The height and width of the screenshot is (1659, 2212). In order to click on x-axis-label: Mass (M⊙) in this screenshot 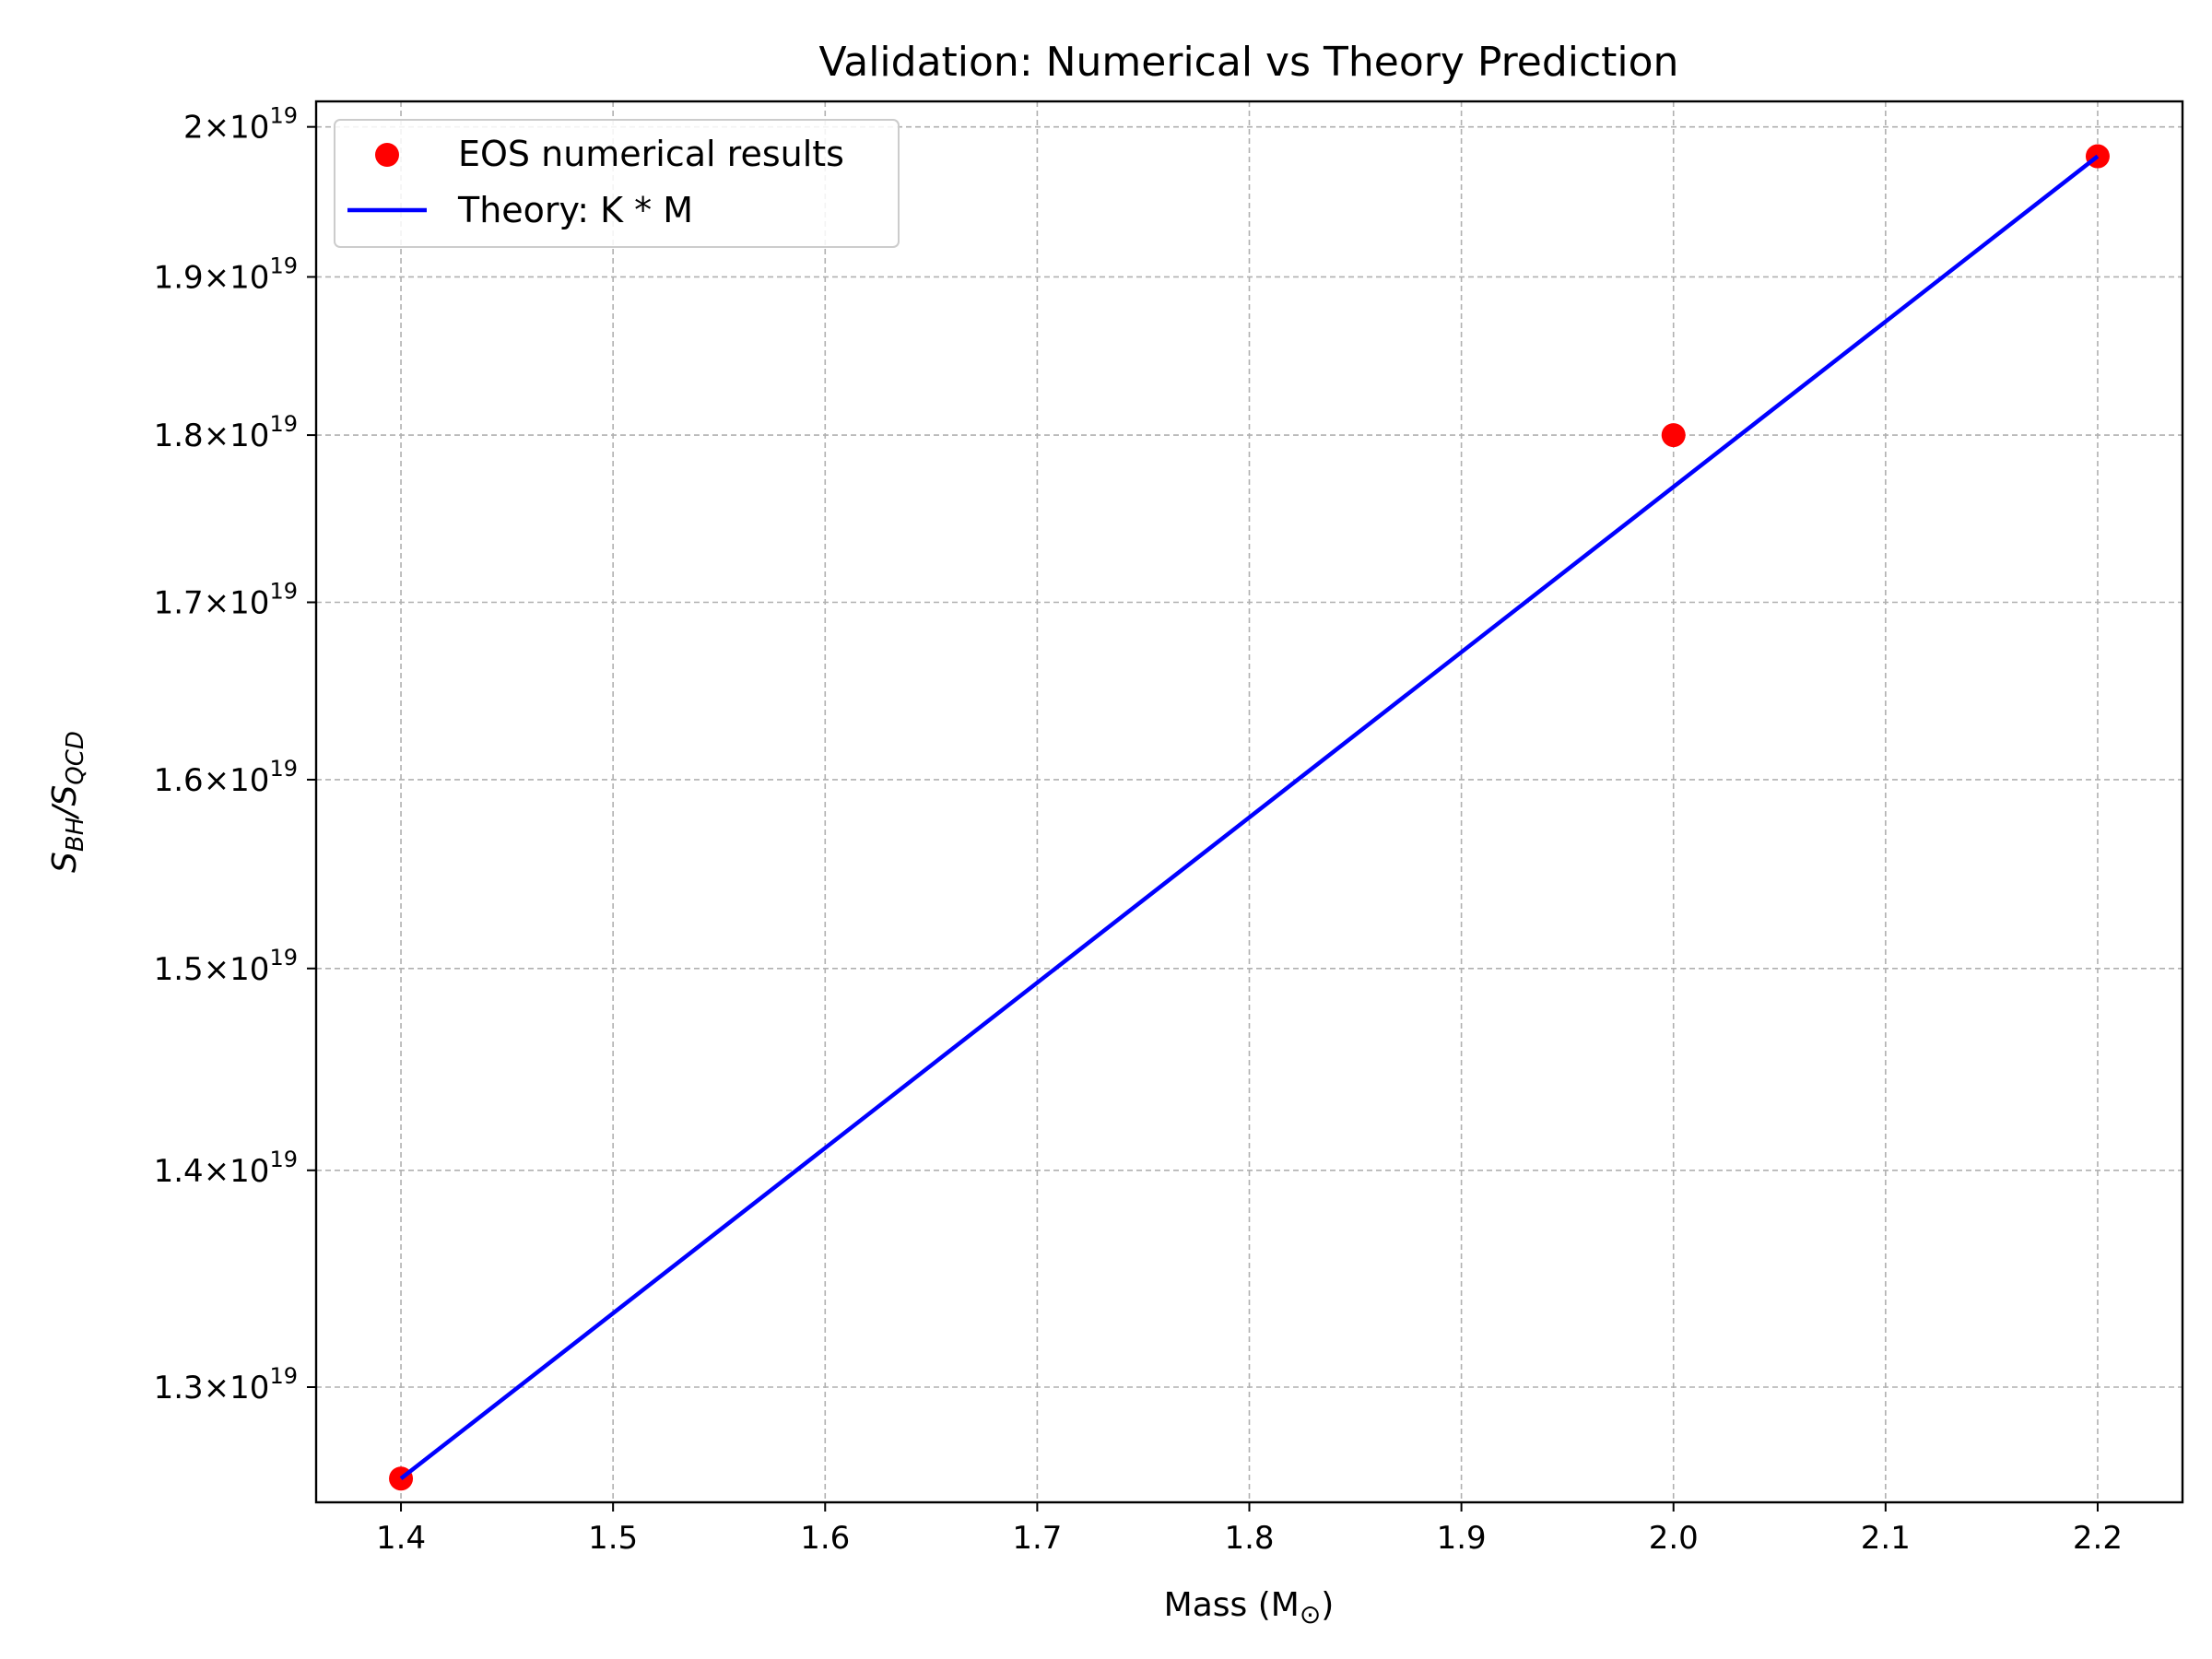, I will do `click(1249, 1608)`.